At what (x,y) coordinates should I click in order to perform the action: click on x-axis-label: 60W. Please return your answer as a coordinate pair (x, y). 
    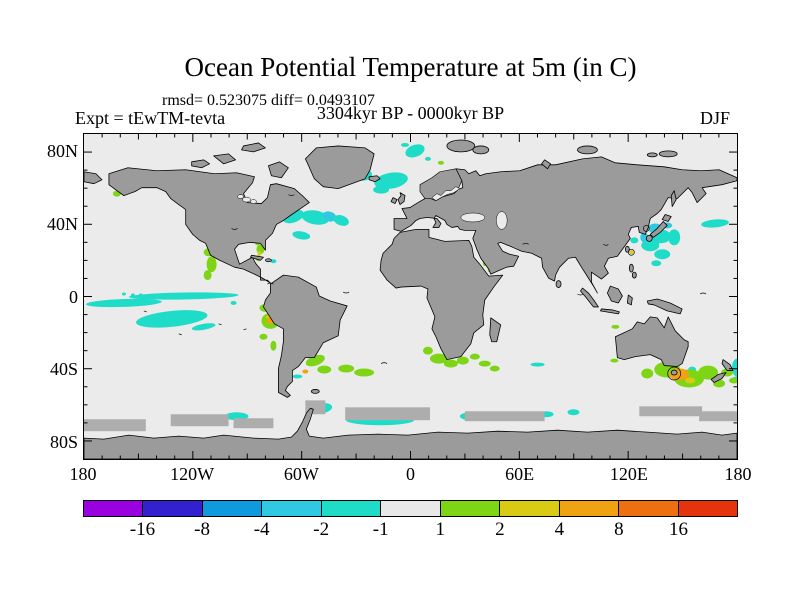
    Looking at the image, I should click on (301, 474).